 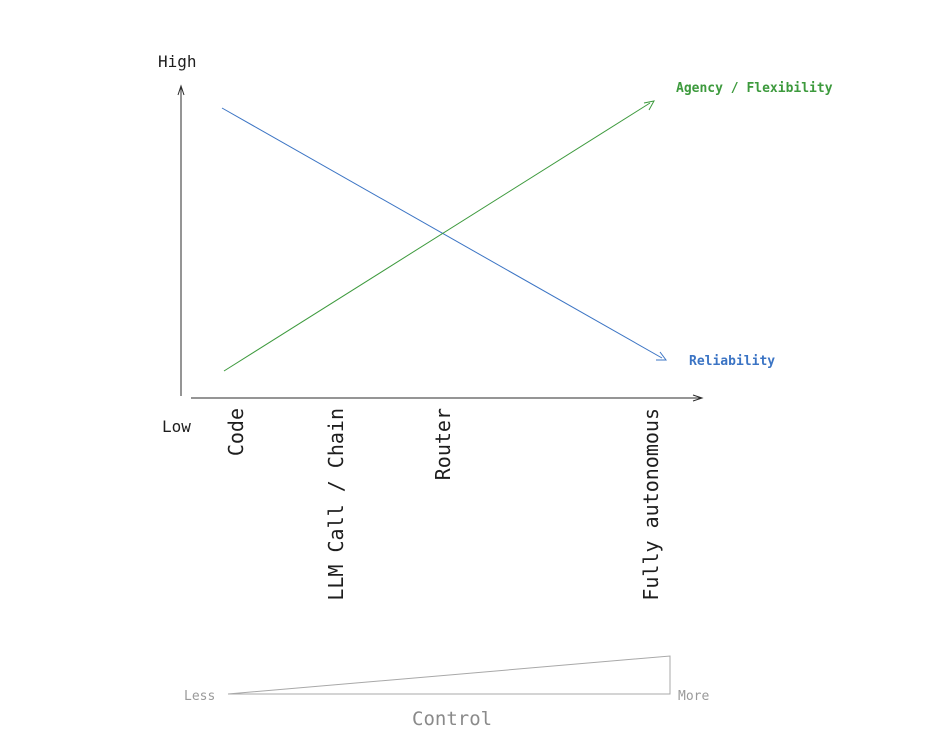 I want to click on control-more-label: More, so click(x=693, y=696).